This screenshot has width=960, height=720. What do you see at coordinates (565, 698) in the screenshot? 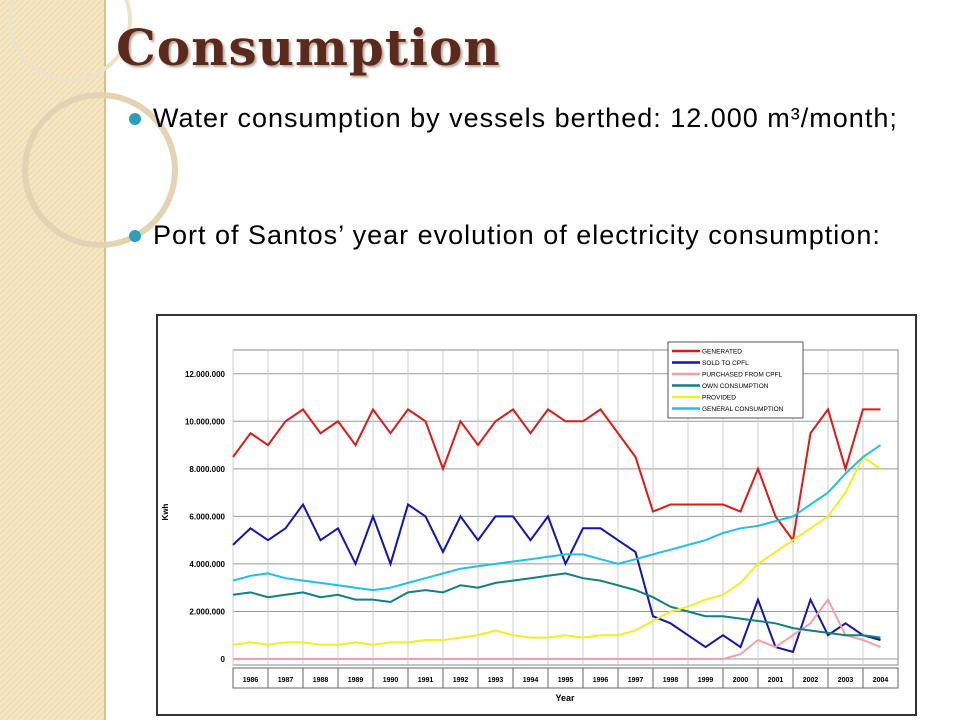
I see `x-axis-label: Year` at bounding box center [565, 698].